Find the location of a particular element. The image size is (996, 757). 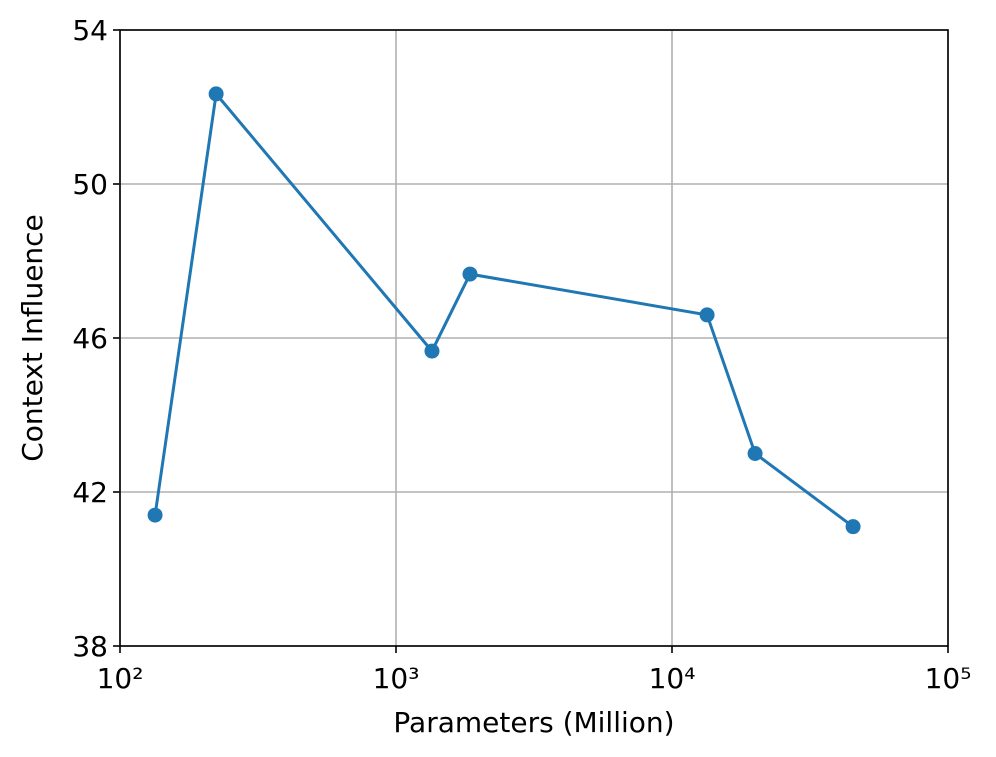

x-tick-label: 10⁴ is located at coordinates (672, 678).